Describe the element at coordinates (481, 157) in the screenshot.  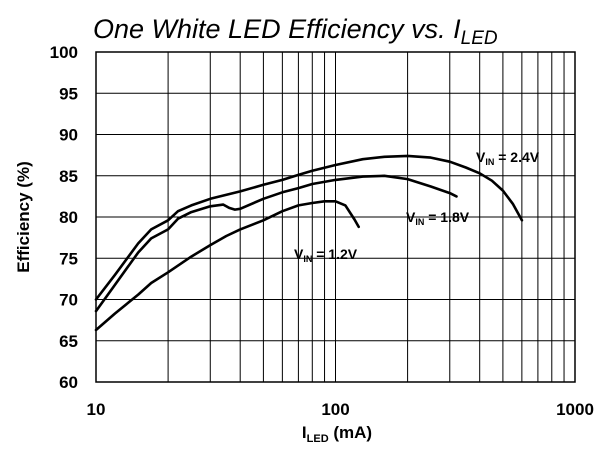
I see `series-label-2p4v-main: V` at that location.